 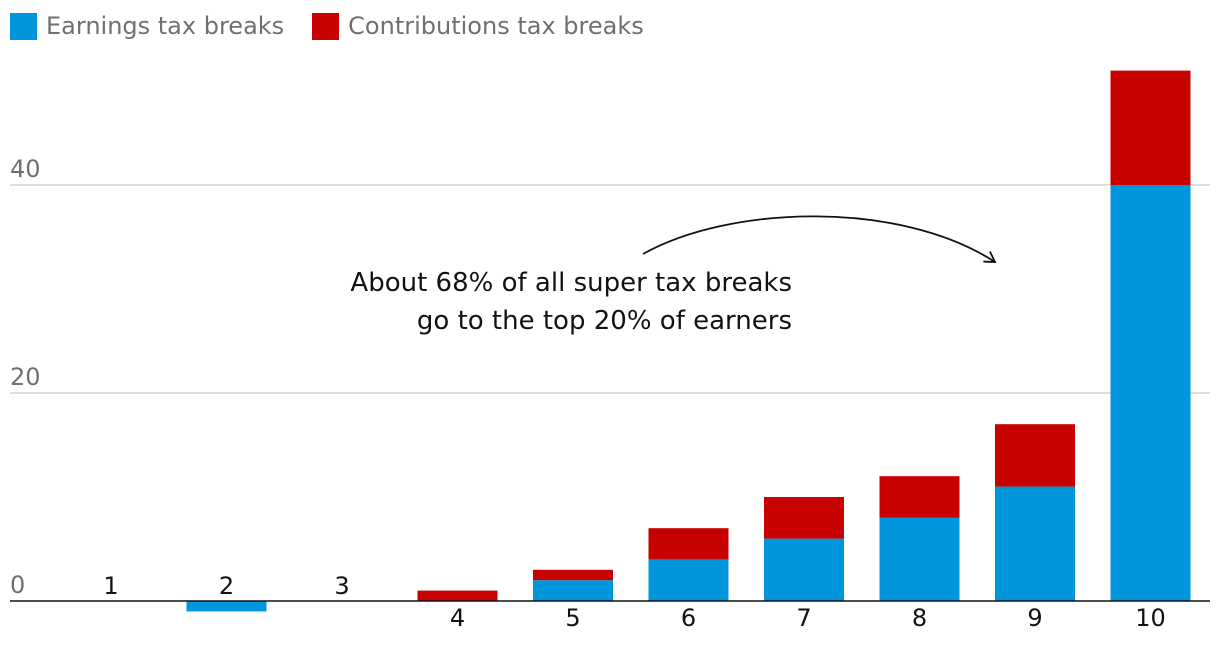 I want to click on x-tick-label-3: 3, so click(x=341, y=586).